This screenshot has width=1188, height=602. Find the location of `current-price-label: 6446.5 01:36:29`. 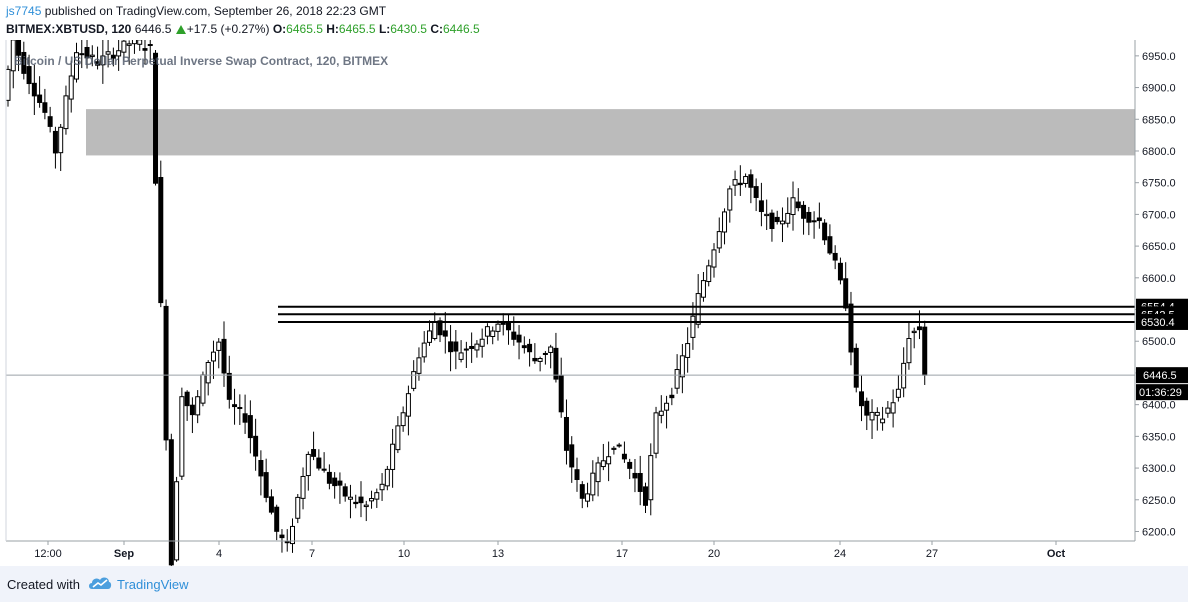

current-price-label: 6446.5 01:36:29 is located at coordinates (1162, 384).